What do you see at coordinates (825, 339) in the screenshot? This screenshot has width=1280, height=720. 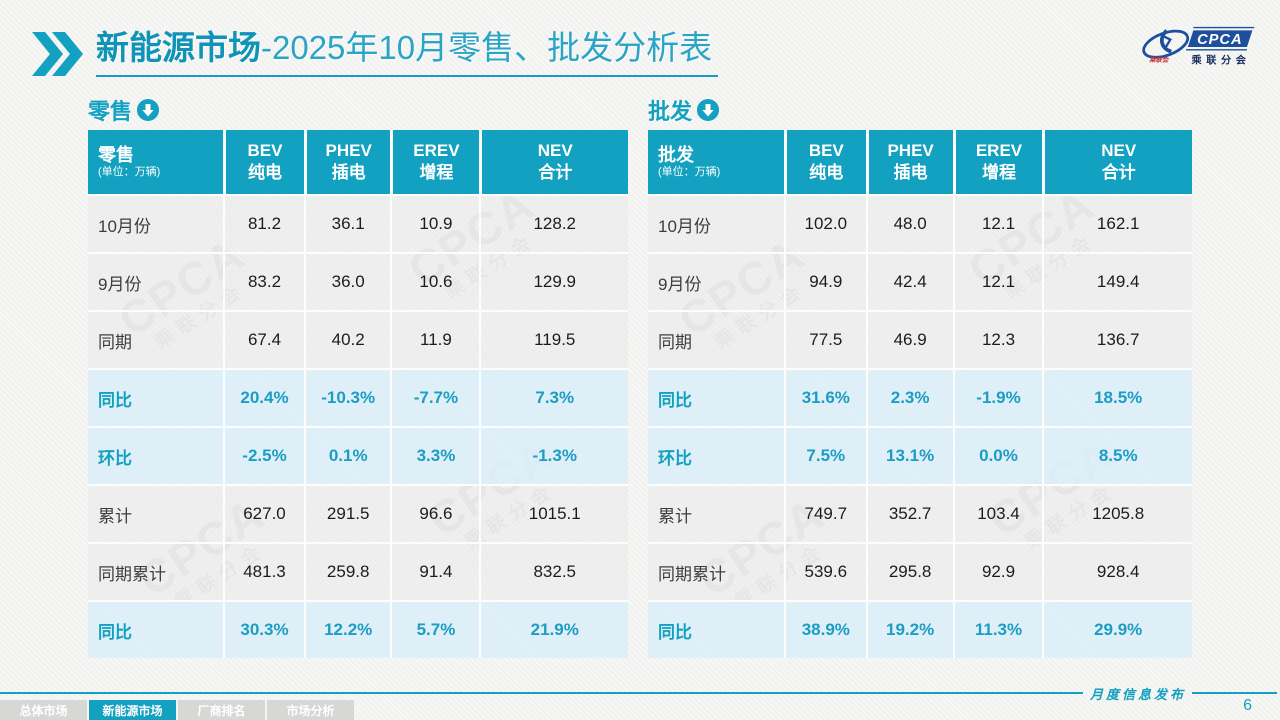 I see `cell-value: 77.5` at bounding box center [825, 339].